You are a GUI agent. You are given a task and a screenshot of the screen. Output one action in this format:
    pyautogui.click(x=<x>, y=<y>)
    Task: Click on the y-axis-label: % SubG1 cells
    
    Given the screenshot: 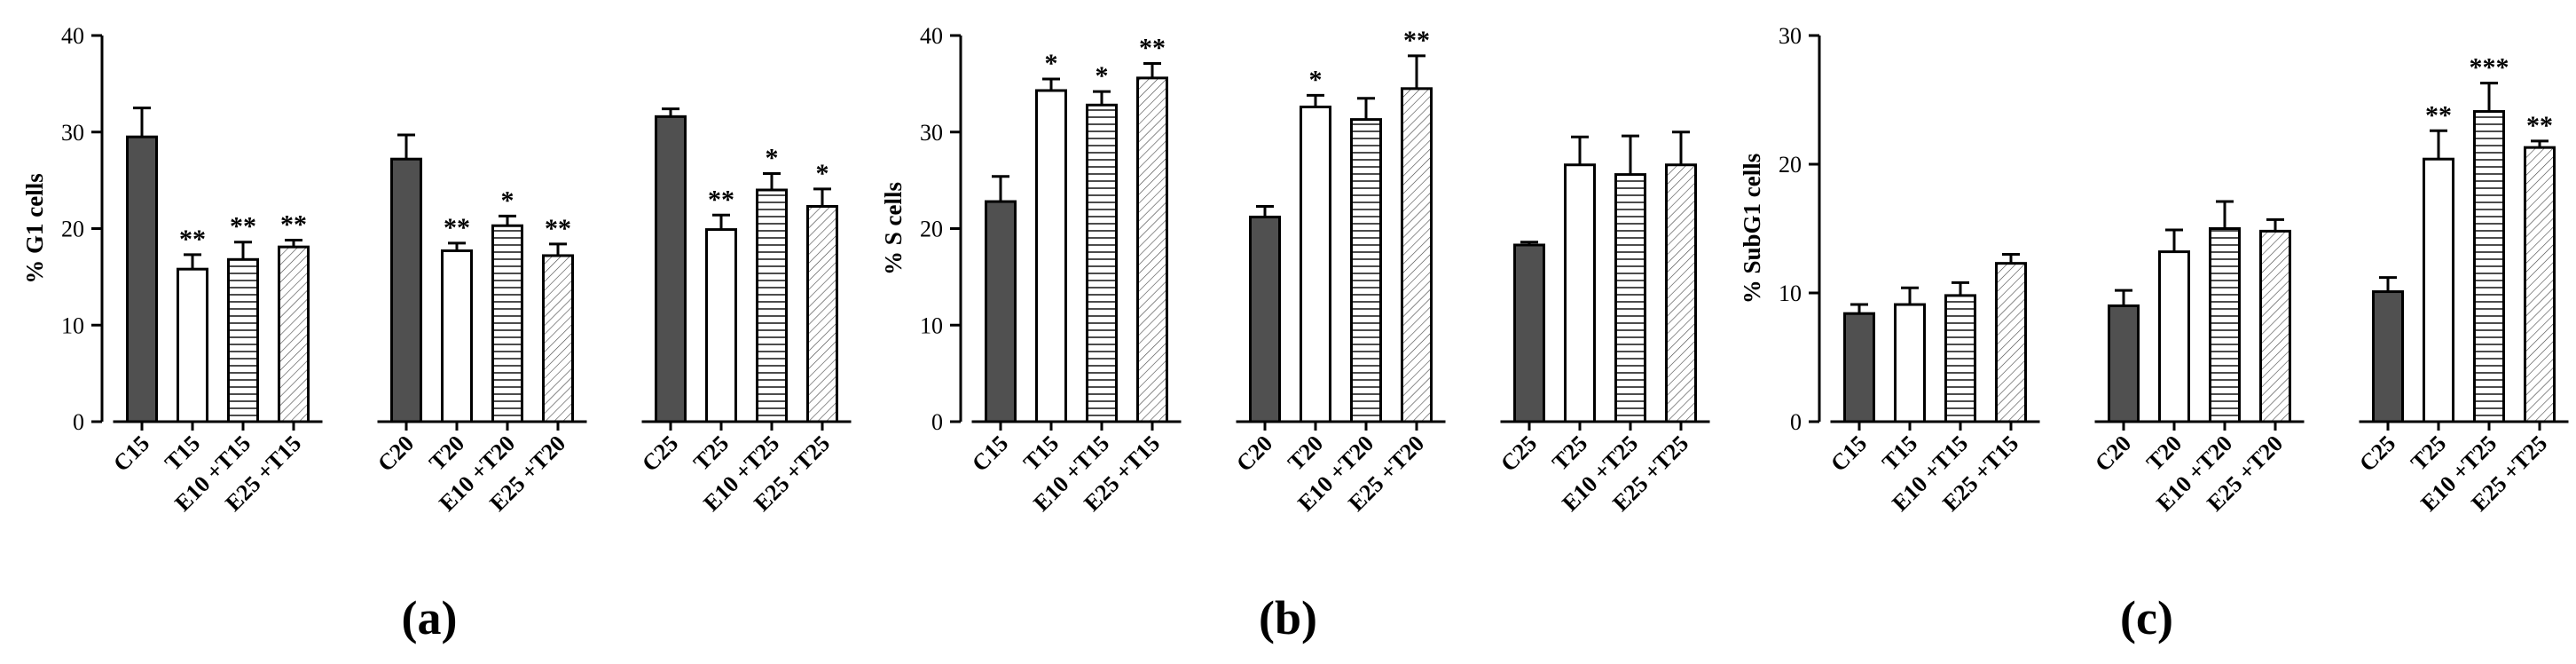 What is the action you would take?
    pyautogui.click(x=1752, y=229)
    